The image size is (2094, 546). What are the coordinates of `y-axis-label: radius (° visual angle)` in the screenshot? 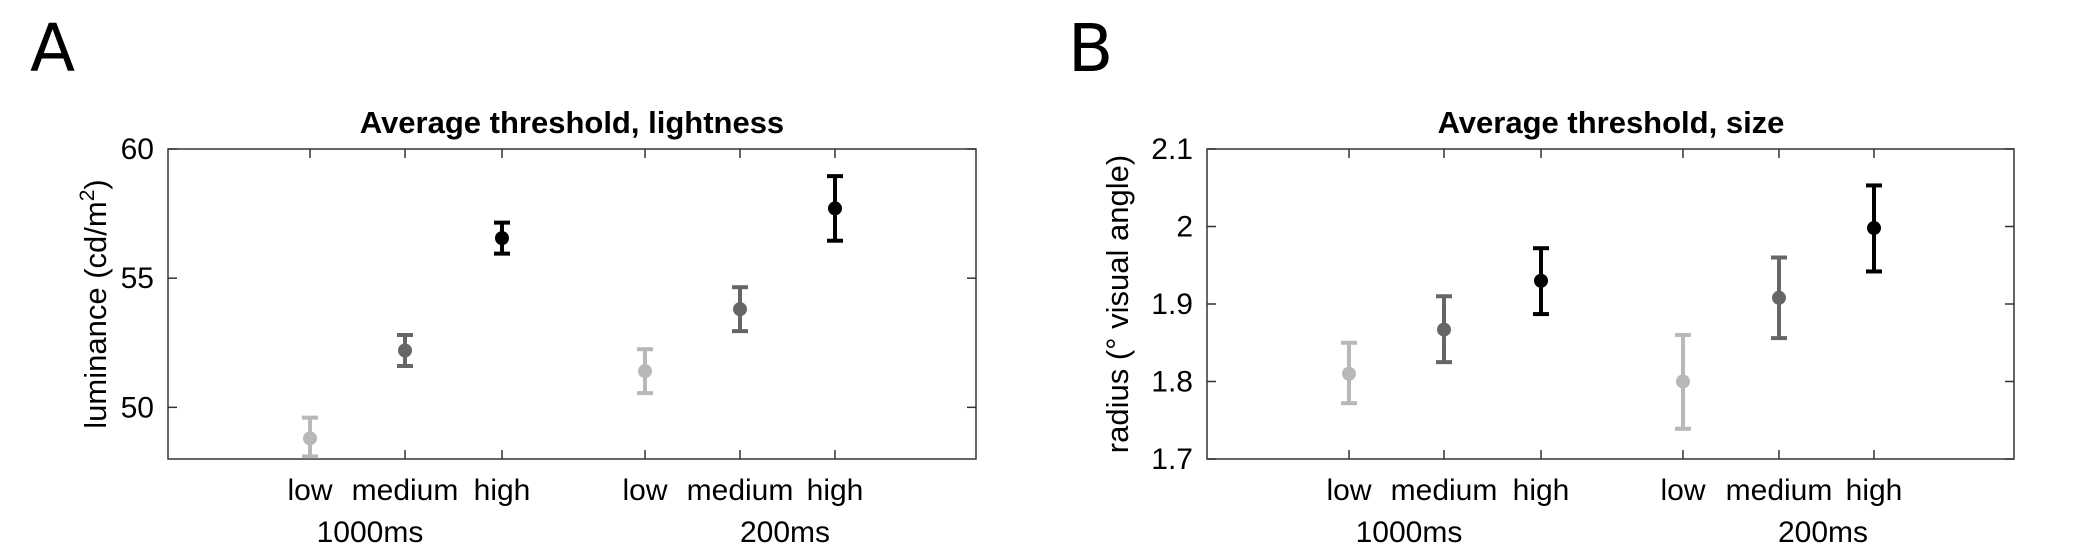 It's located at (1117, 304).